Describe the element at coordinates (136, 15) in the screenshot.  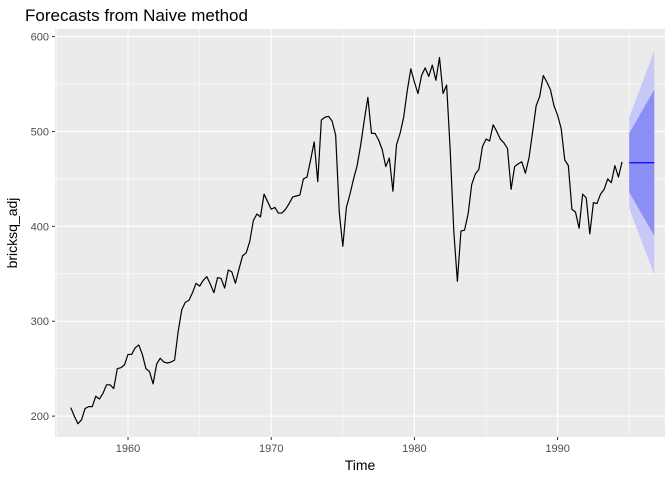
I see `chart-title: Forecasts from Naive method` at that location.